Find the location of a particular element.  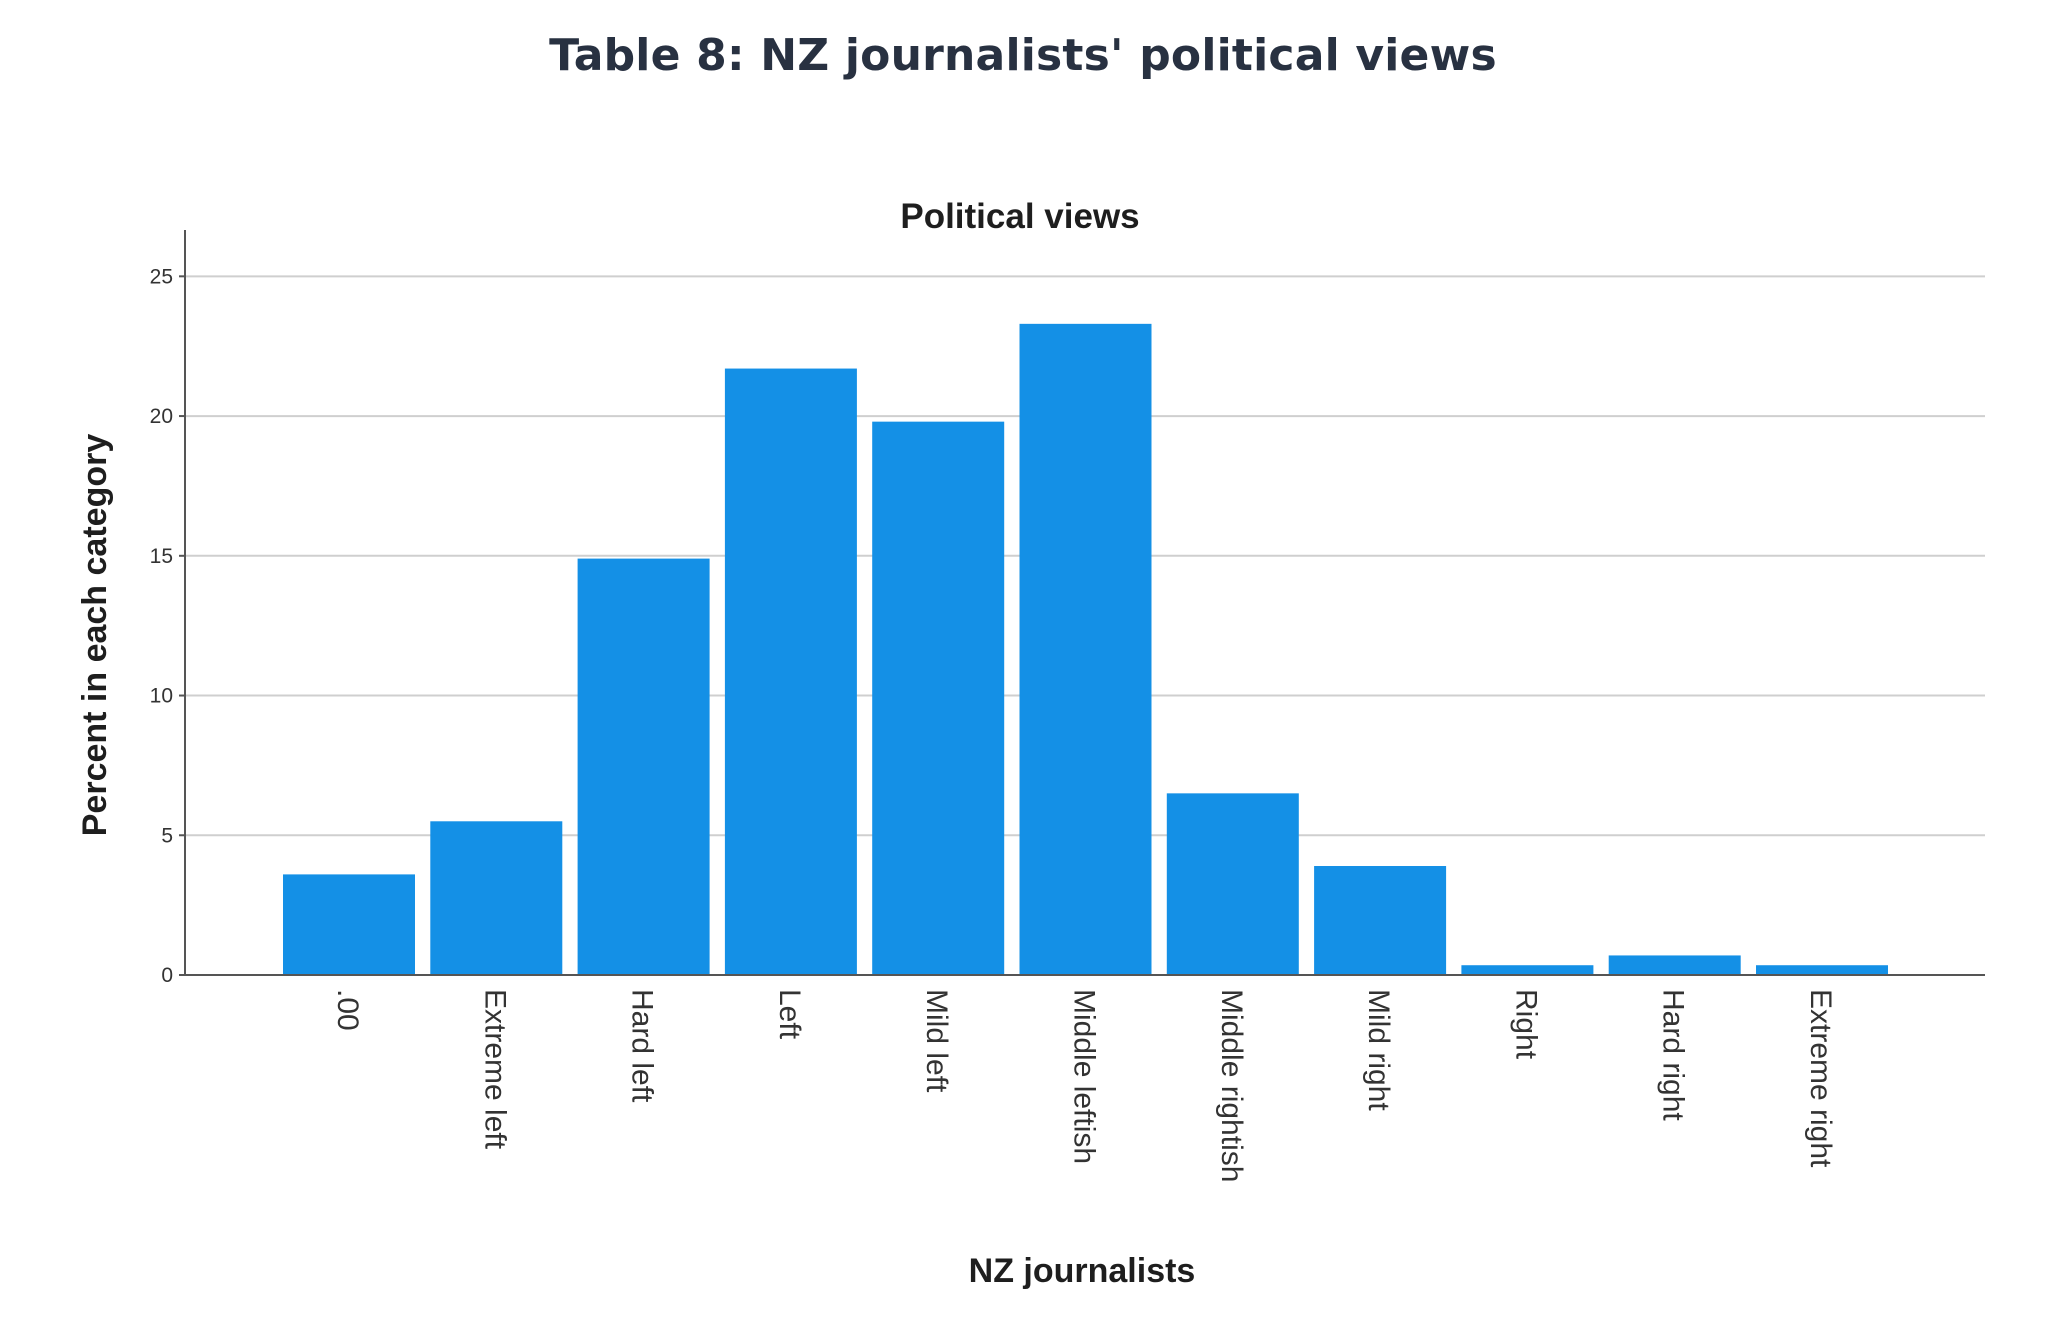

y-tick-labels: 0 5 10 15 20 25 is located at coordinates (161, 626).